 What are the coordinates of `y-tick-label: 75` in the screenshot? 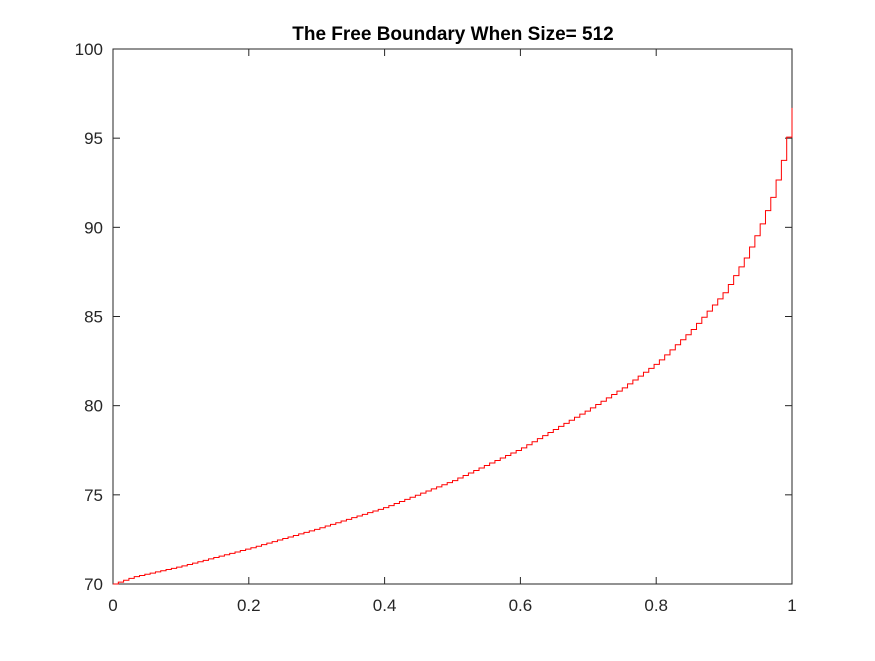 It's located at (93, 495).